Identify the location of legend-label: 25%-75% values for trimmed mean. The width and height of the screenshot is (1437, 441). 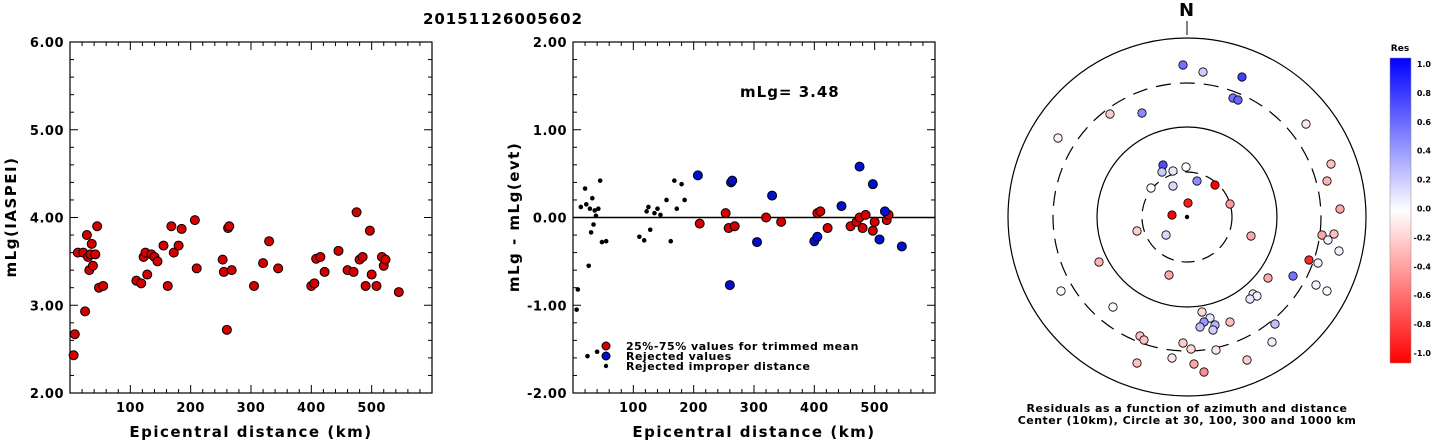
(742, 346).